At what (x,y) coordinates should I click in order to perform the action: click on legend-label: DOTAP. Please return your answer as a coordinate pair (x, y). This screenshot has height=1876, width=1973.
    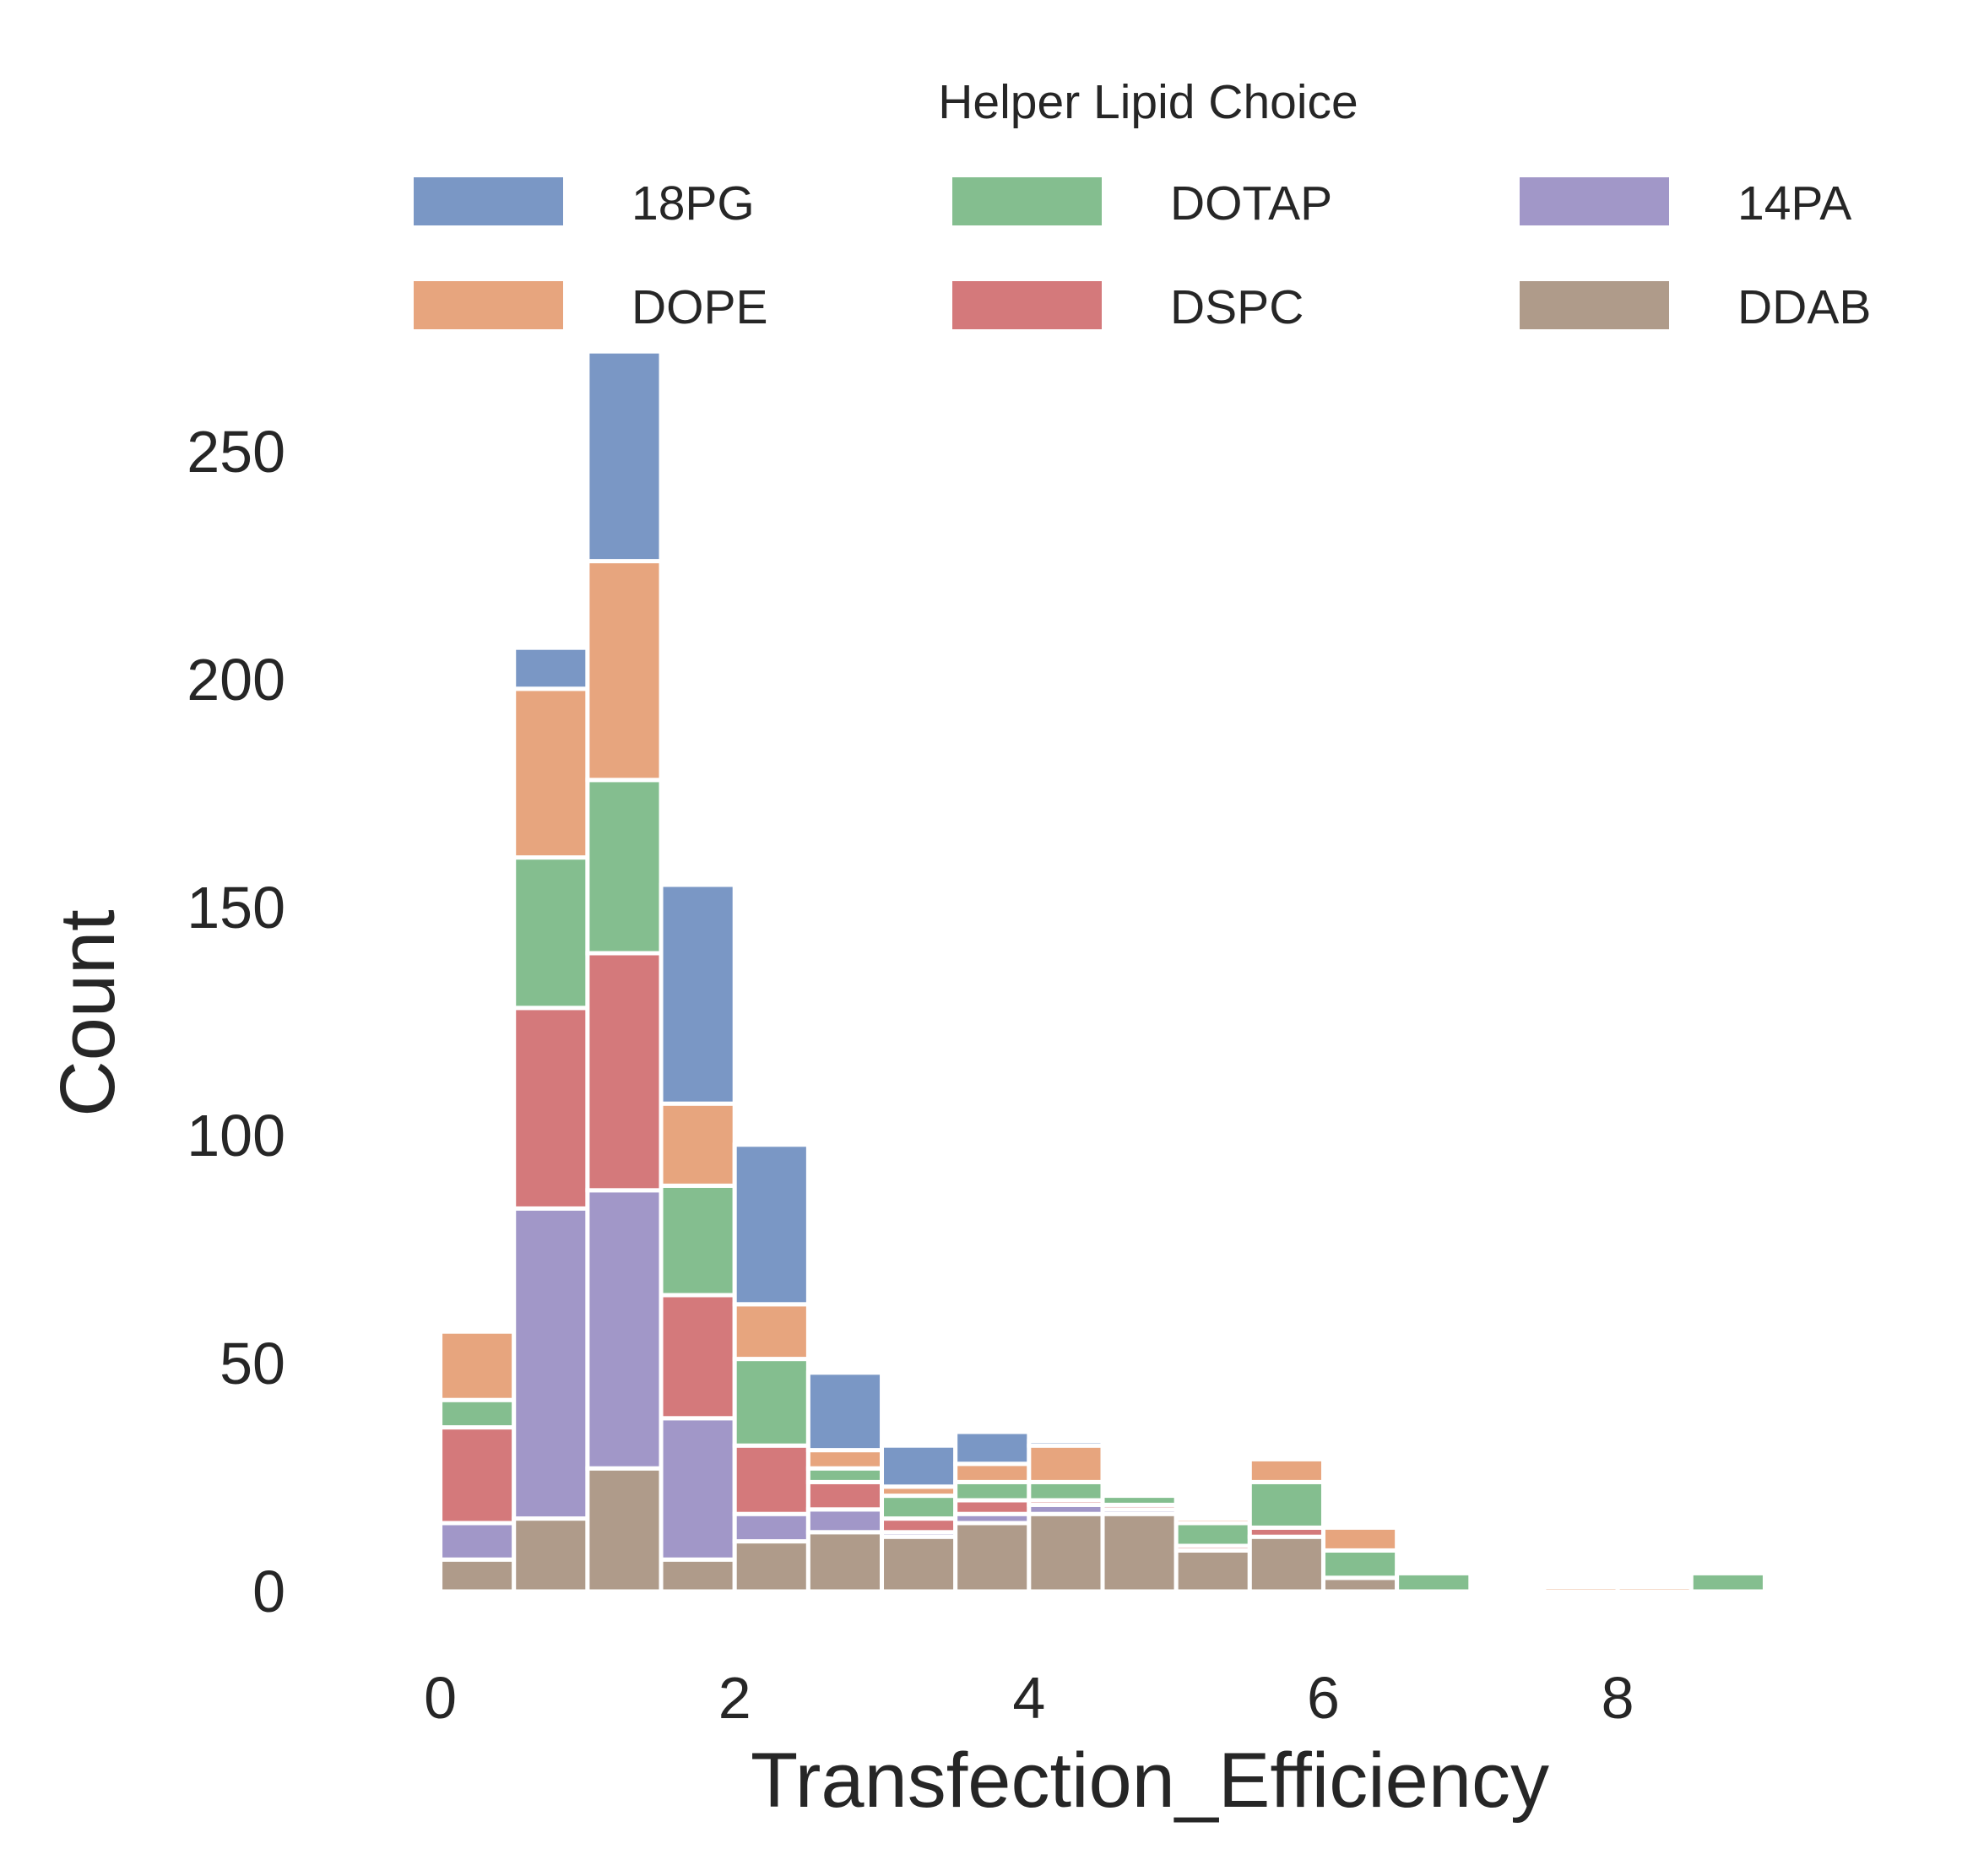
    Looking at the image, I should click on (1251, 203).